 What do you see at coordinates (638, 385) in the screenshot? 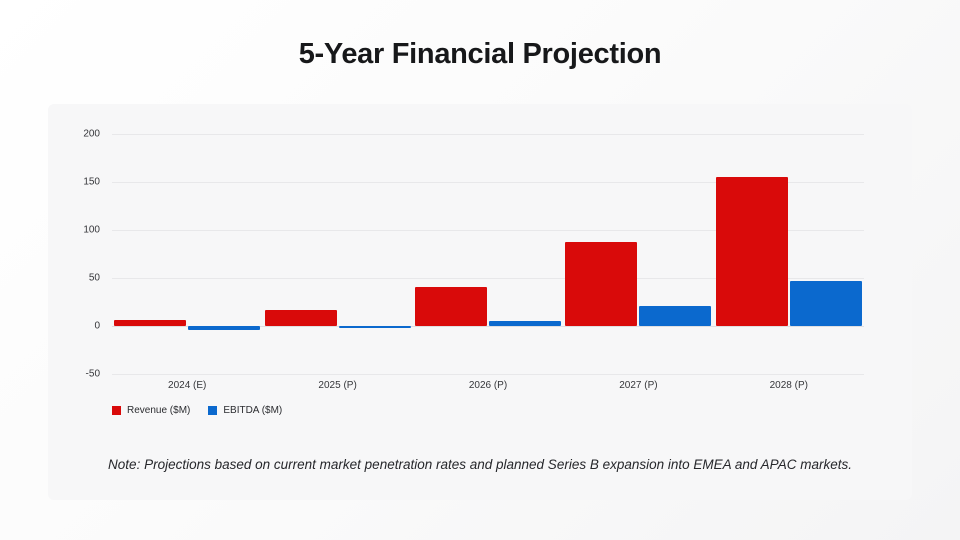
I see `x-axis-tick-label: 2027 (P)` at bounding box center [638, 385].